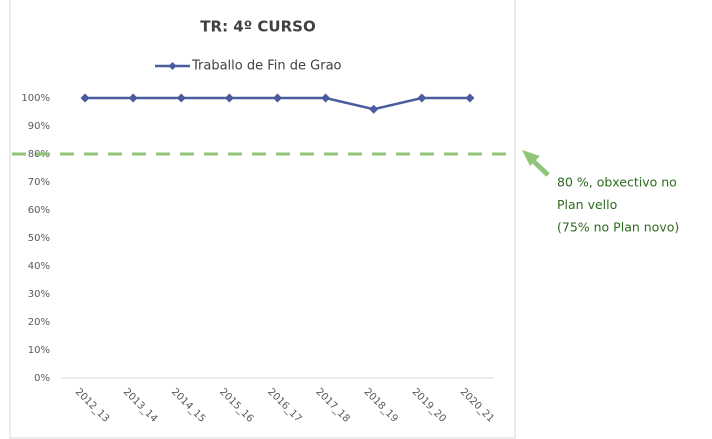  Describe the element at coordinates (35, 98) in the screenshot. I see `y-tick-label: 100%` at that location.